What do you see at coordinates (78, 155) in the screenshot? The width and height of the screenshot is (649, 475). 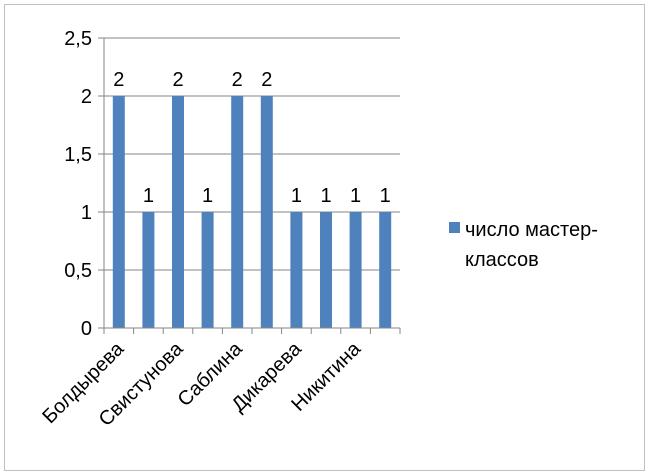 I see `y-tick-label: 1,5` at bounding box center [78, 155].